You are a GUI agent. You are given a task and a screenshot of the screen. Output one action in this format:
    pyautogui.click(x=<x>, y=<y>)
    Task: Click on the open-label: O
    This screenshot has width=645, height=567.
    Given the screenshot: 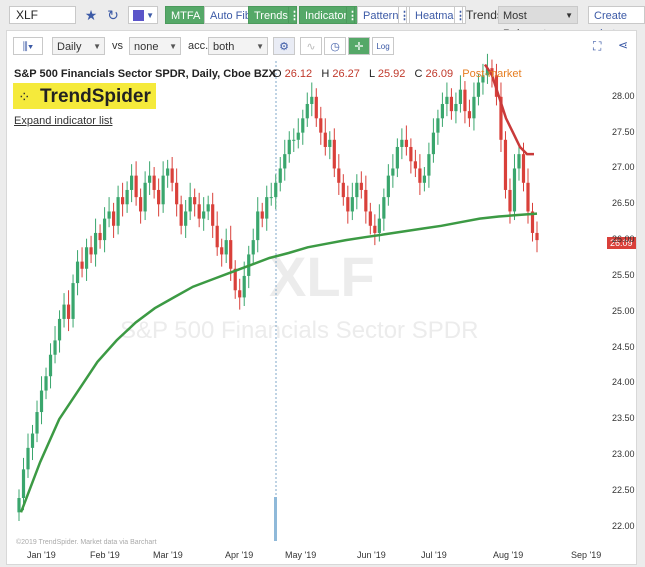 What is the action you would take?
    pyautogui.click(x=277, y=74)
    